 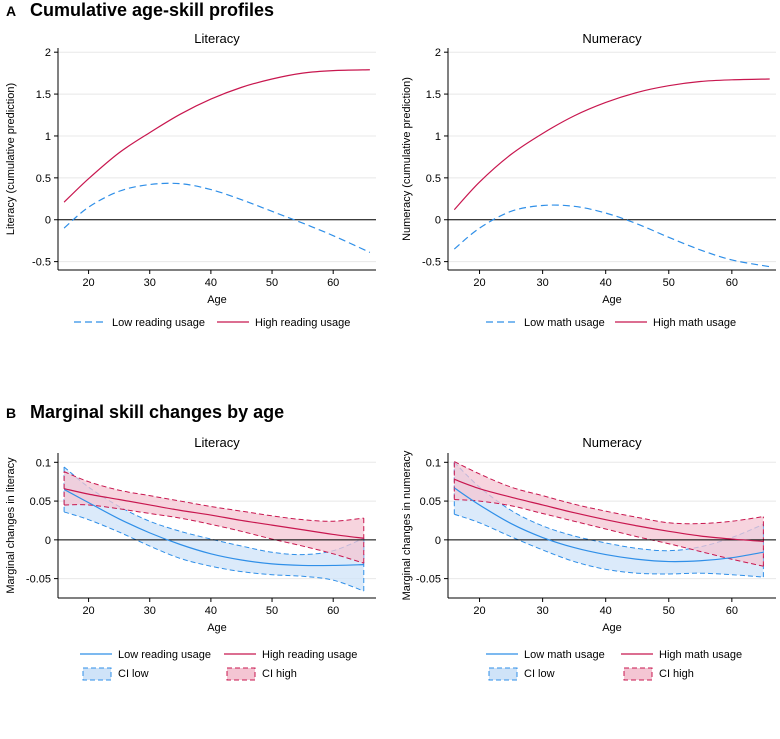 What do you see at coordinates (11, 413) in the screenshot?
I see `panel-b-letter: B` at bounding box center [11, 413].